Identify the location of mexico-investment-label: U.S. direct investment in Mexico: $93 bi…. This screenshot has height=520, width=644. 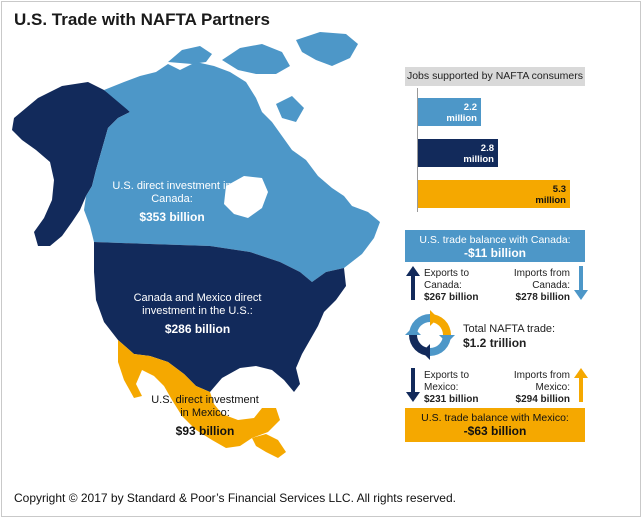
(205, 416).